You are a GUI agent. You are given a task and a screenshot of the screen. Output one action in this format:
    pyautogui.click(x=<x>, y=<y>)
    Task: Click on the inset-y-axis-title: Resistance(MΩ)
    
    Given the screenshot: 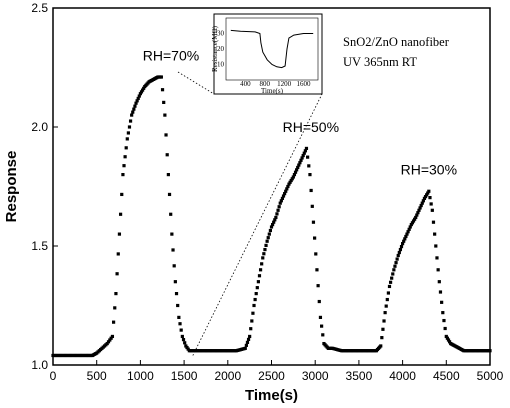 What is the action you would take?
    pyautogui.click(x=215, y=48)
    